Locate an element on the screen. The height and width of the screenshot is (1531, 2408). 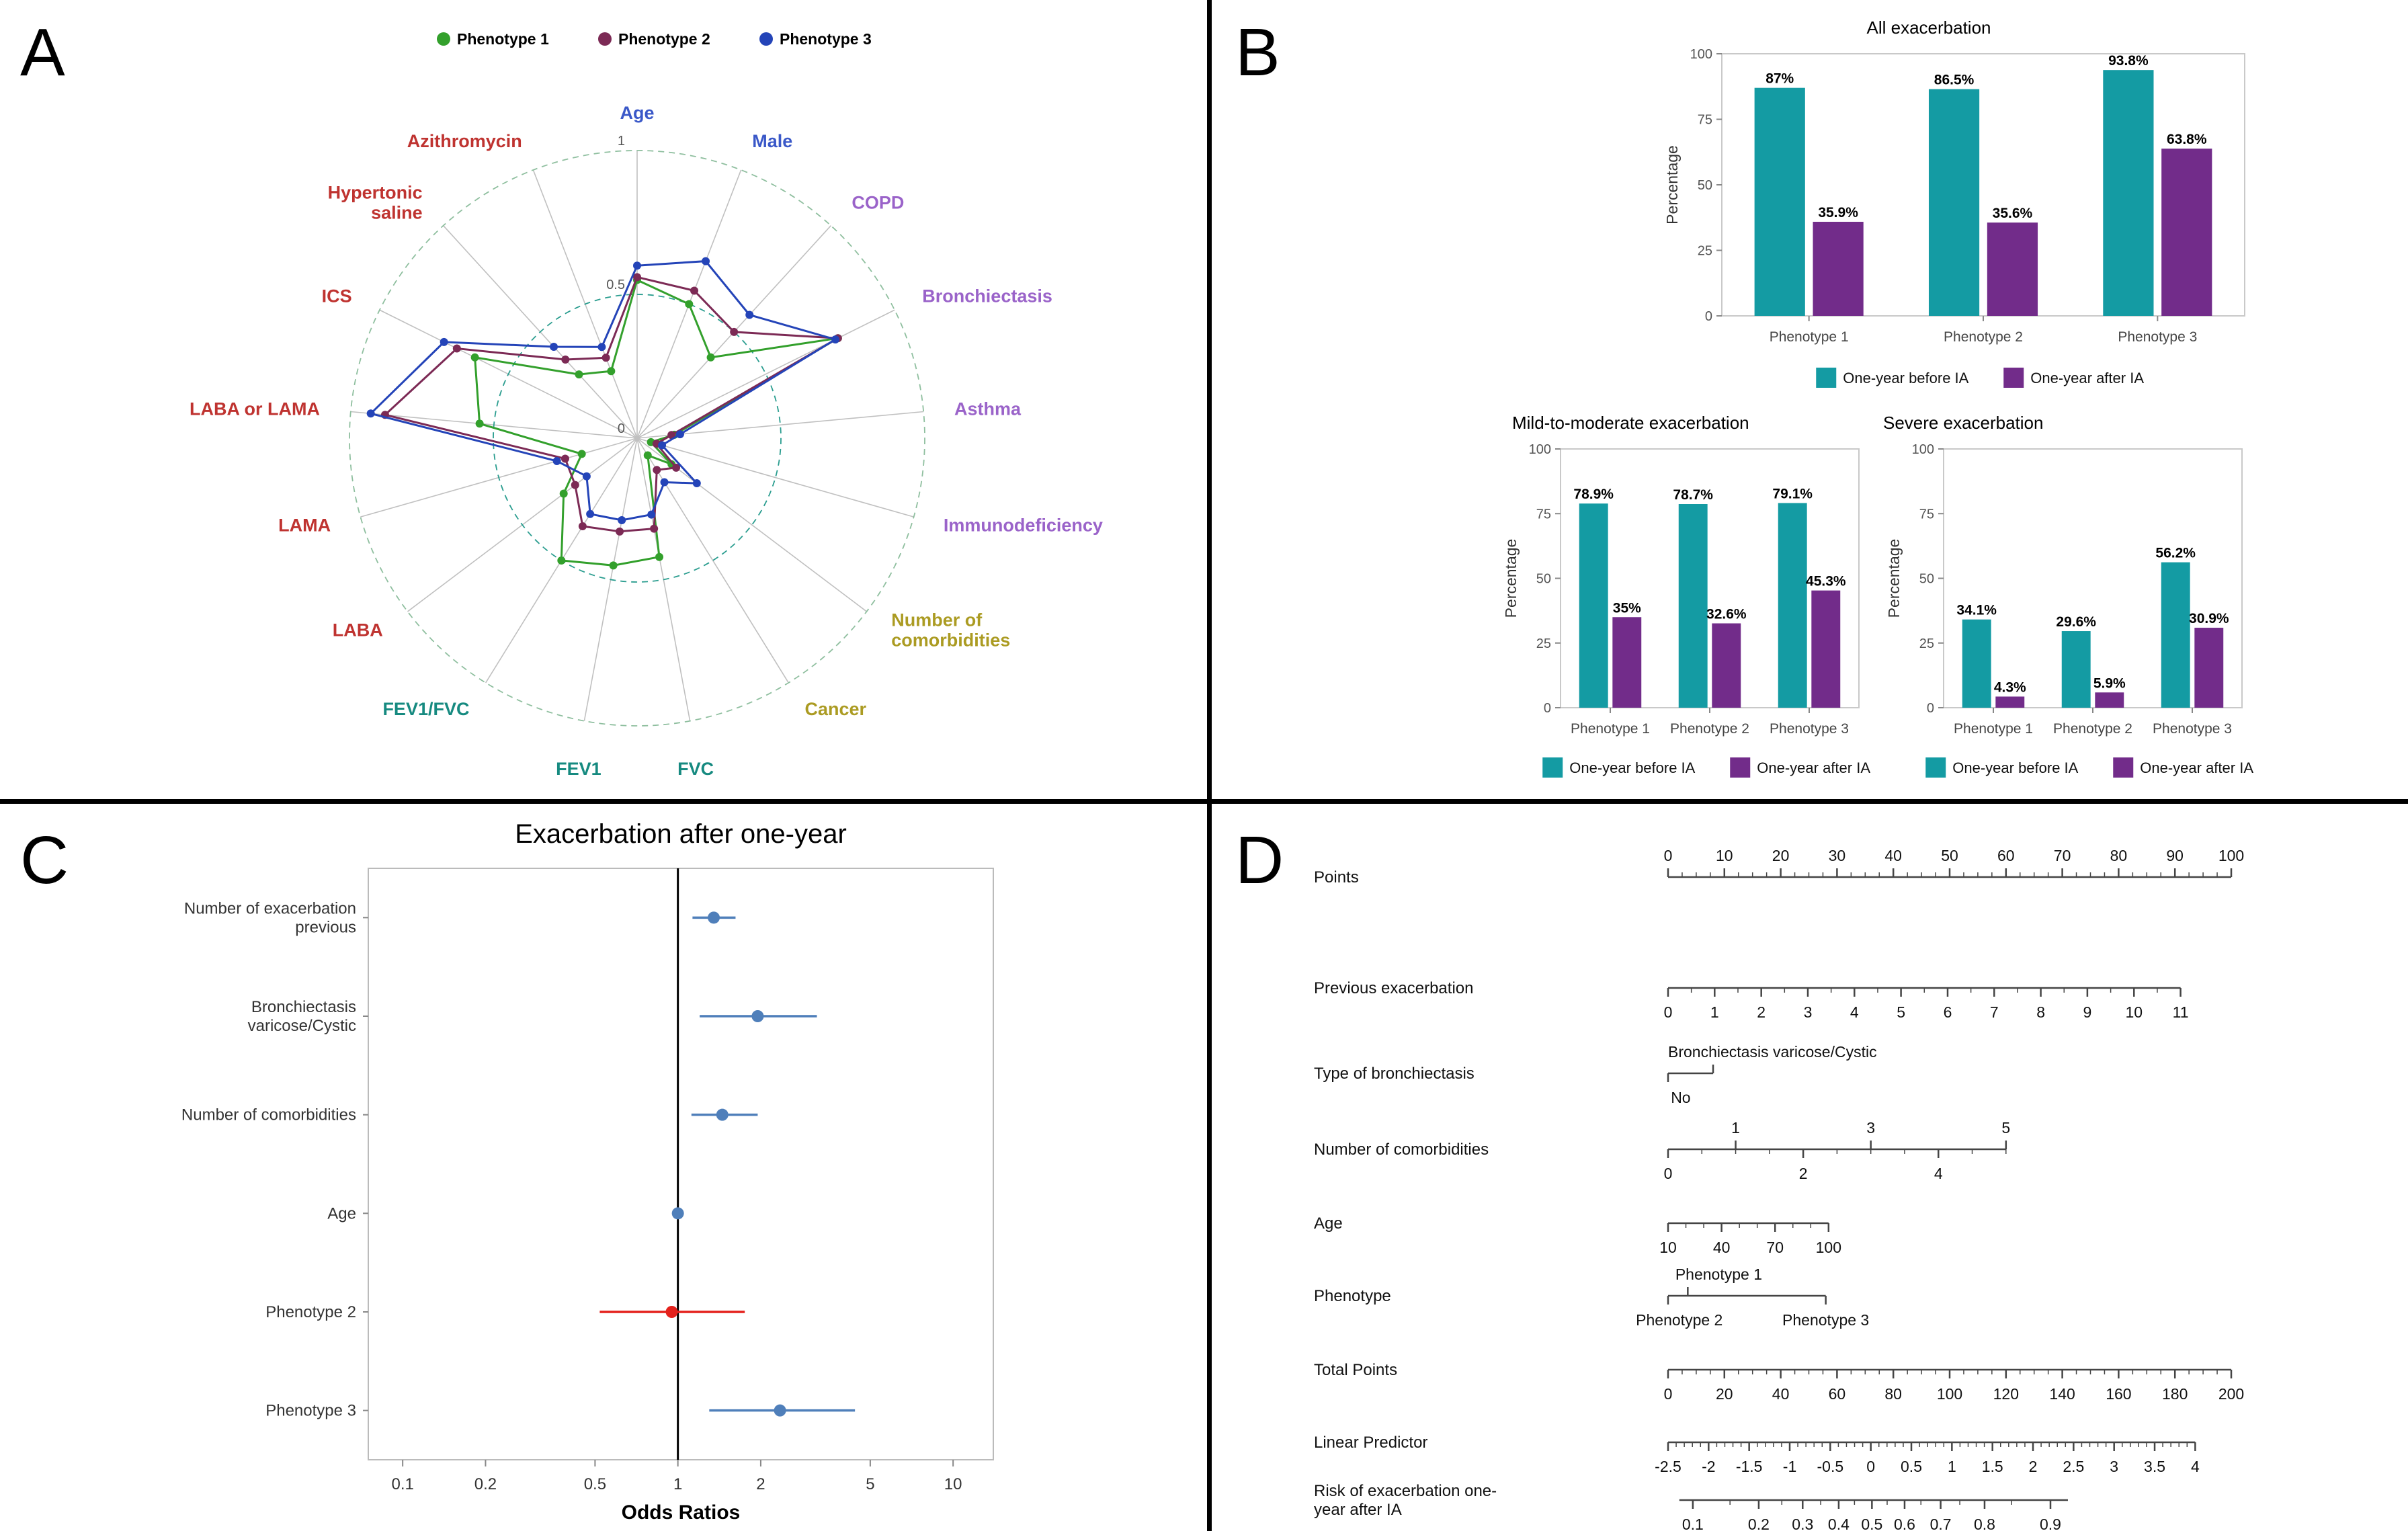
svg-text: comorbidities is located at coordinates (951, 640).